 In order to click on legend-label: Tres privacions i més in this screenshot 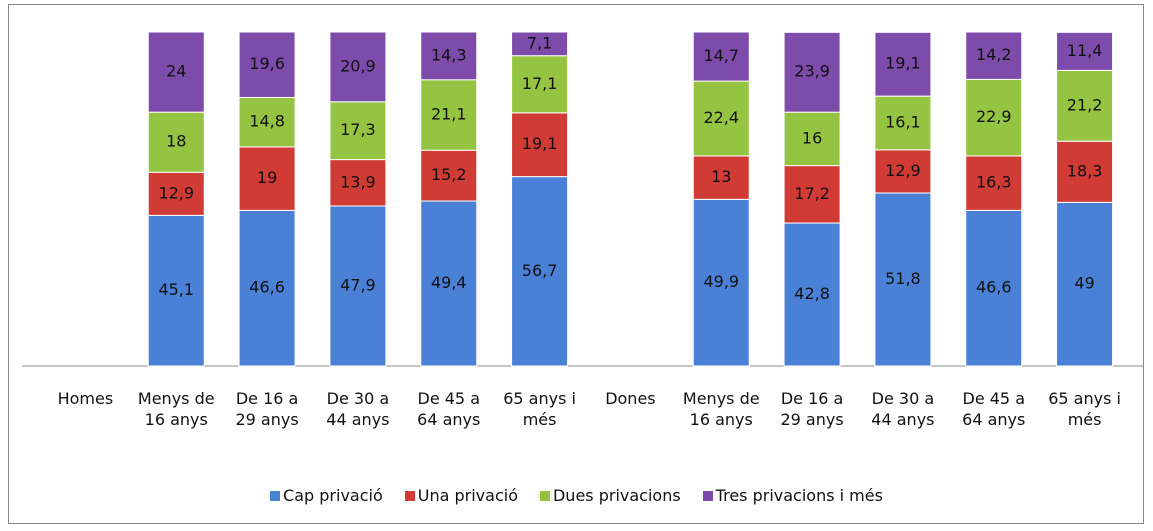, I will do `click(799, 495)`.